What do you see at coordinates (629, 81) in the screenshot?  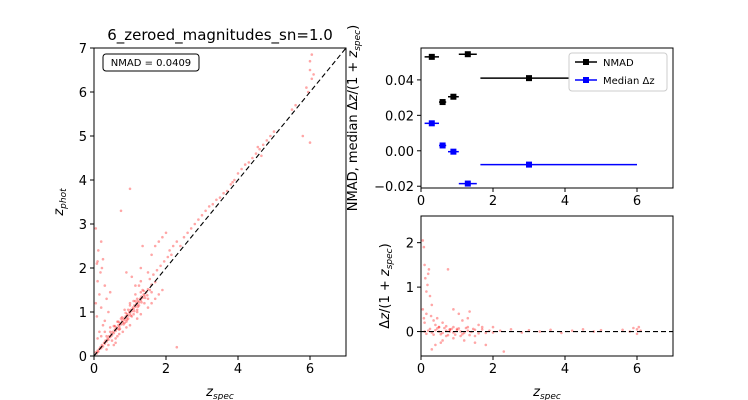 I see `legend-label-median: Median Δz` at bounding box center [629, 81].